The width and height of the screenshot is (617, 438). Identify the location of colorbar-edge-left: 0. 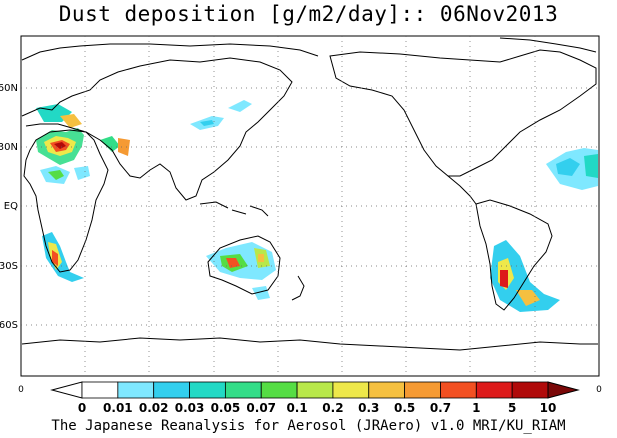
(21, 390).